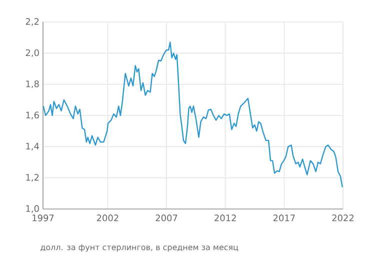  Describe the element at coordinates (32, 146) in the screenshot. I see `y-tick-label: 1,4` at that location.